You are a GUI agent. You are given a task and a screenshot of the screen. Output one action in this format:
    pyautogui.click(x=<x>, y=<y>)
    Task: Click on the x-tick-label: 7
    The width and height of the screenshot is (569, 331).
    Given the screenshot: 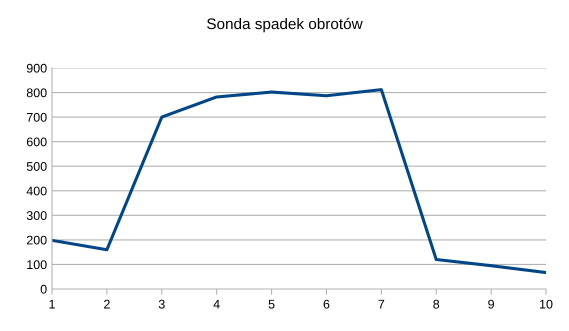 What is the action you would take?
    pyautogui.click(x=381, y=304)
    